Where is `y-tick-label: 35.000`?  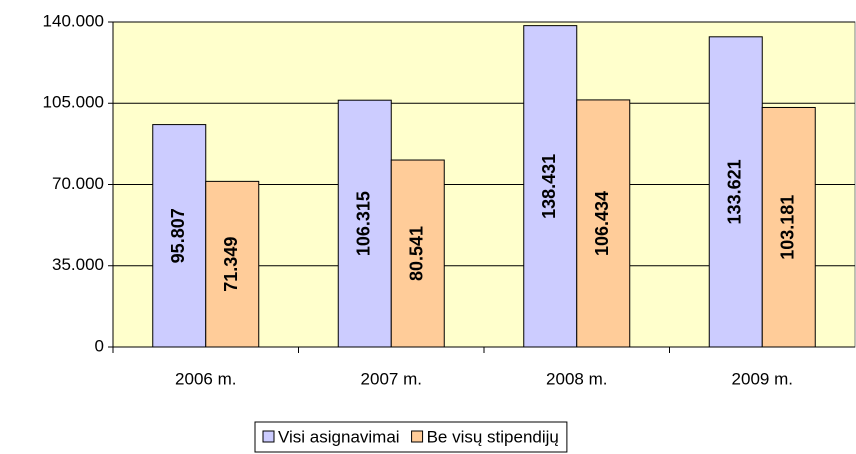
y-tick-label: 35.000 is located at coordinates (78, 264).